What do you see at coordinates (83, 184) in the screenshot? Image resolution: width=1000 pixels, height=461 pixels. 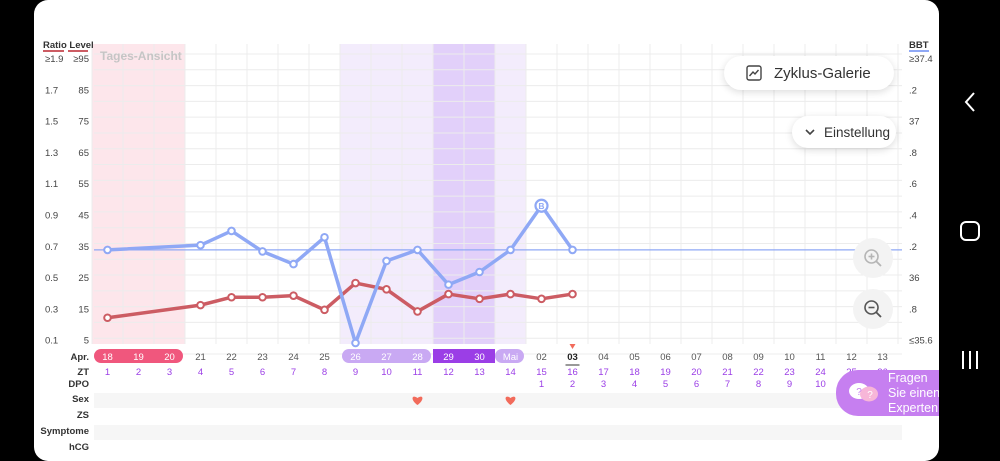 I see `level-tick-label: 55` at bounding box center [83, 184].